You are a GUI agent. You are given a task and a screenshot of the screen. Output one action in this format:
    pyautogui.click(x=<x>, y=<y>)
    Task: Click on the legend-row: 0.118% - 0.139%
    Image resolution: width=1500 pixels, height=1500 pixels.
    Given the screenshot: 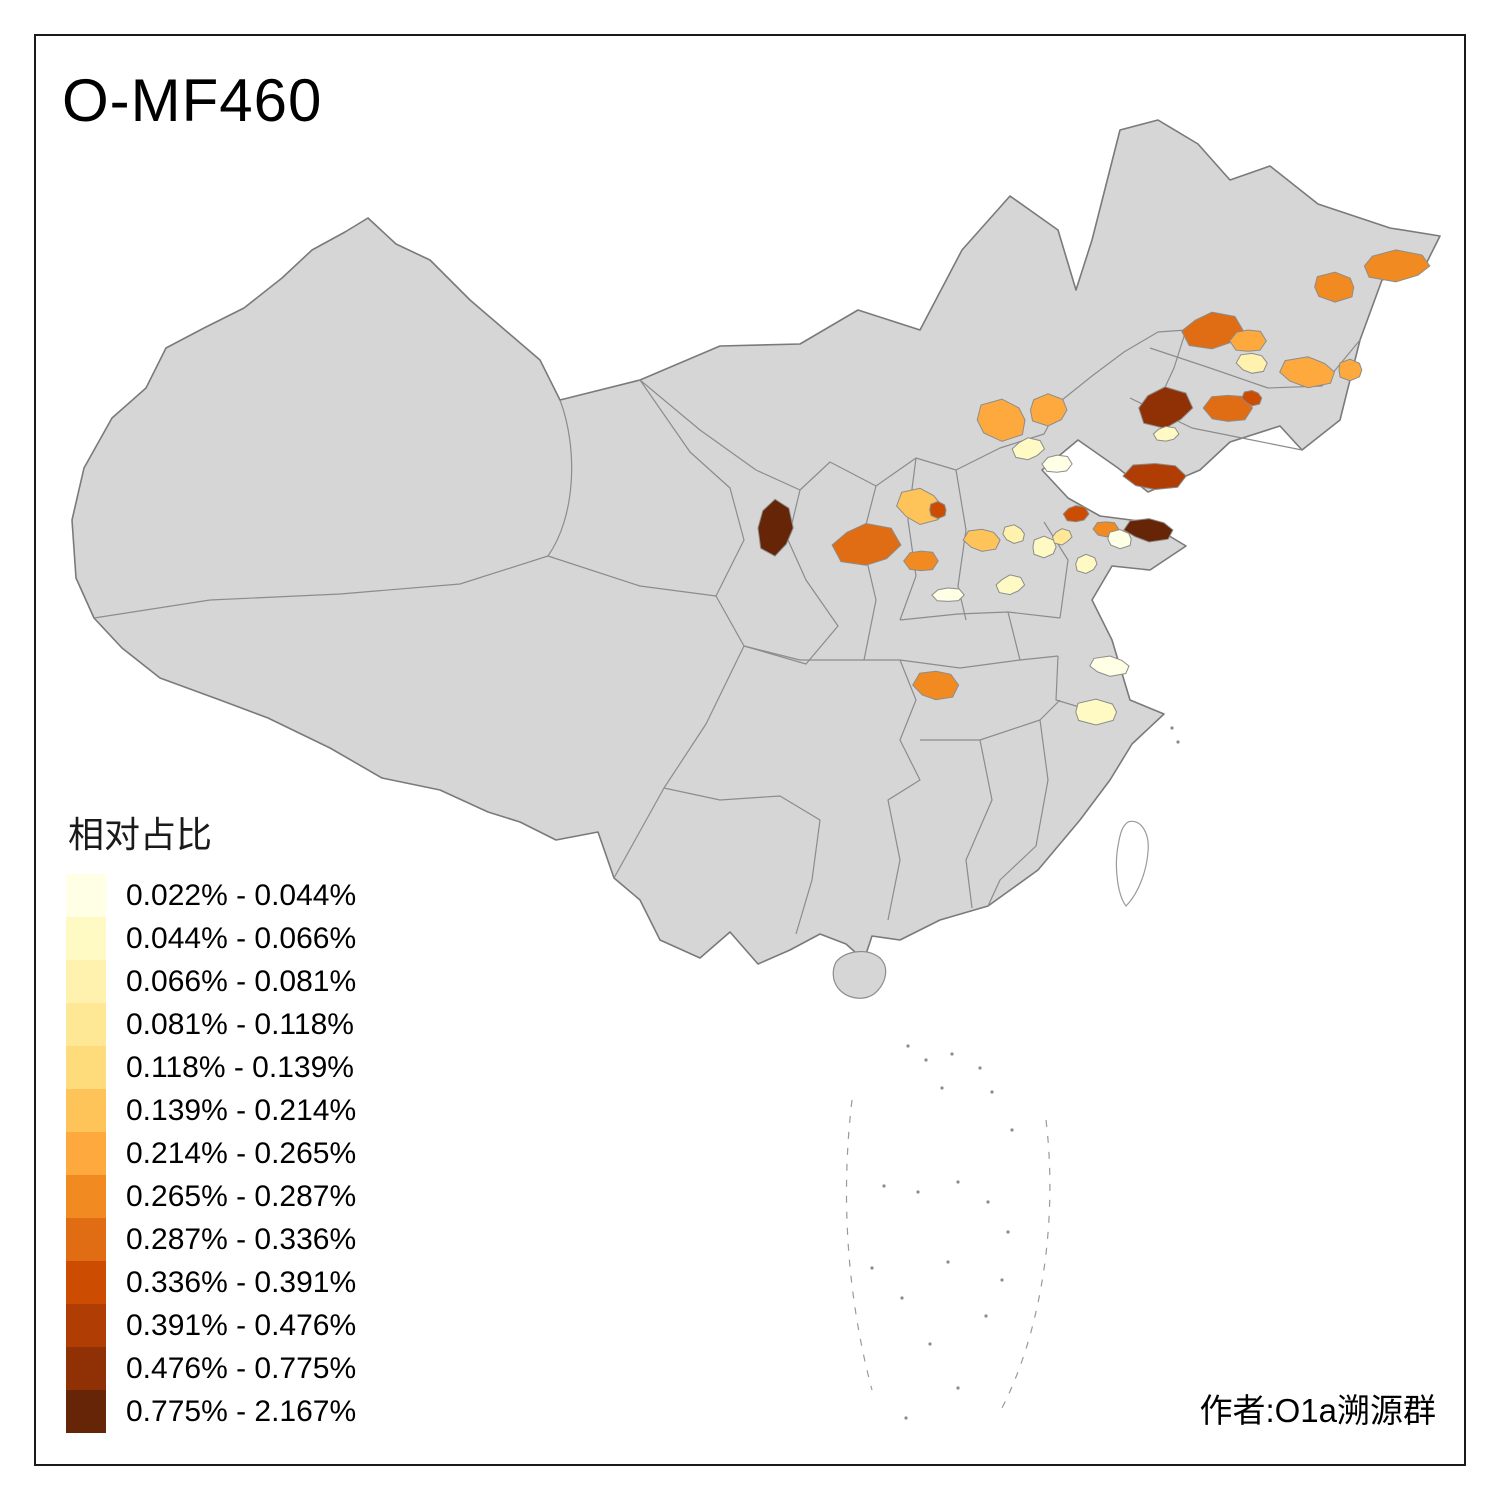 What is the action you would take?
    pyautogui.click(x=211, y=1067)
    